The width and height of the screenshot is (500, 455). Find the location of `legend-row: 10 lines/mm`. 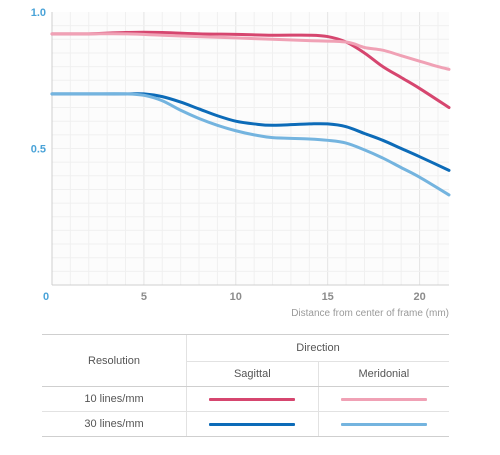

legend-row: 10 lines/mm is located at coordinates (245, 399).